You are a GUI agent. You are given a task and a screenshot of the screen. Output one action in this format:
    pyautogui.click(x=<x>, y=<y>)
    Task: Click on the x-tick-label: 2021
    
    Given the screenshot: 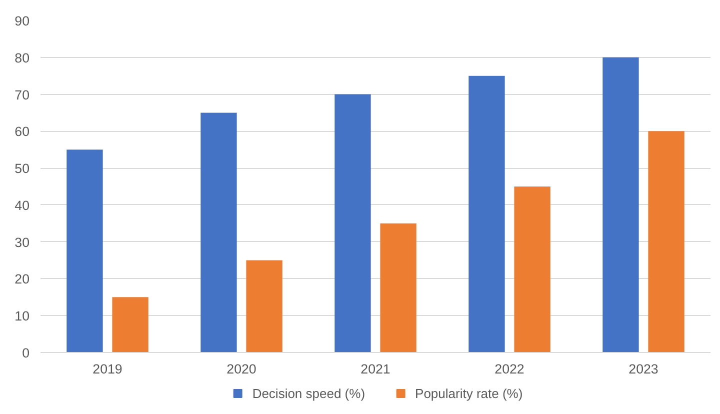 What is the action you would take?
    pyautogui.click(x=375, y=369)
    